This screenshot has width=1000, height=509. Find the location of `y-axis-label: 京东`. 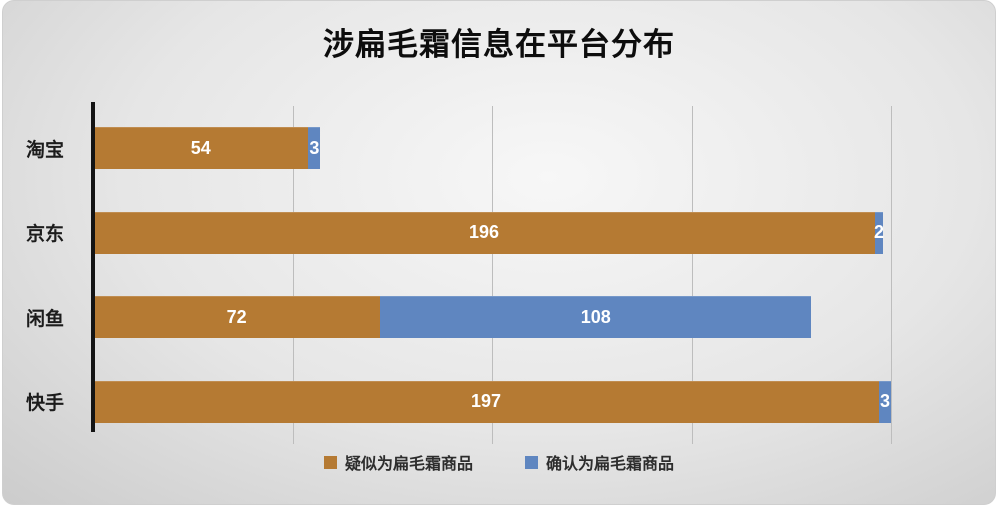

y-axis-label: 京东 is located at coordinates (45, 235).